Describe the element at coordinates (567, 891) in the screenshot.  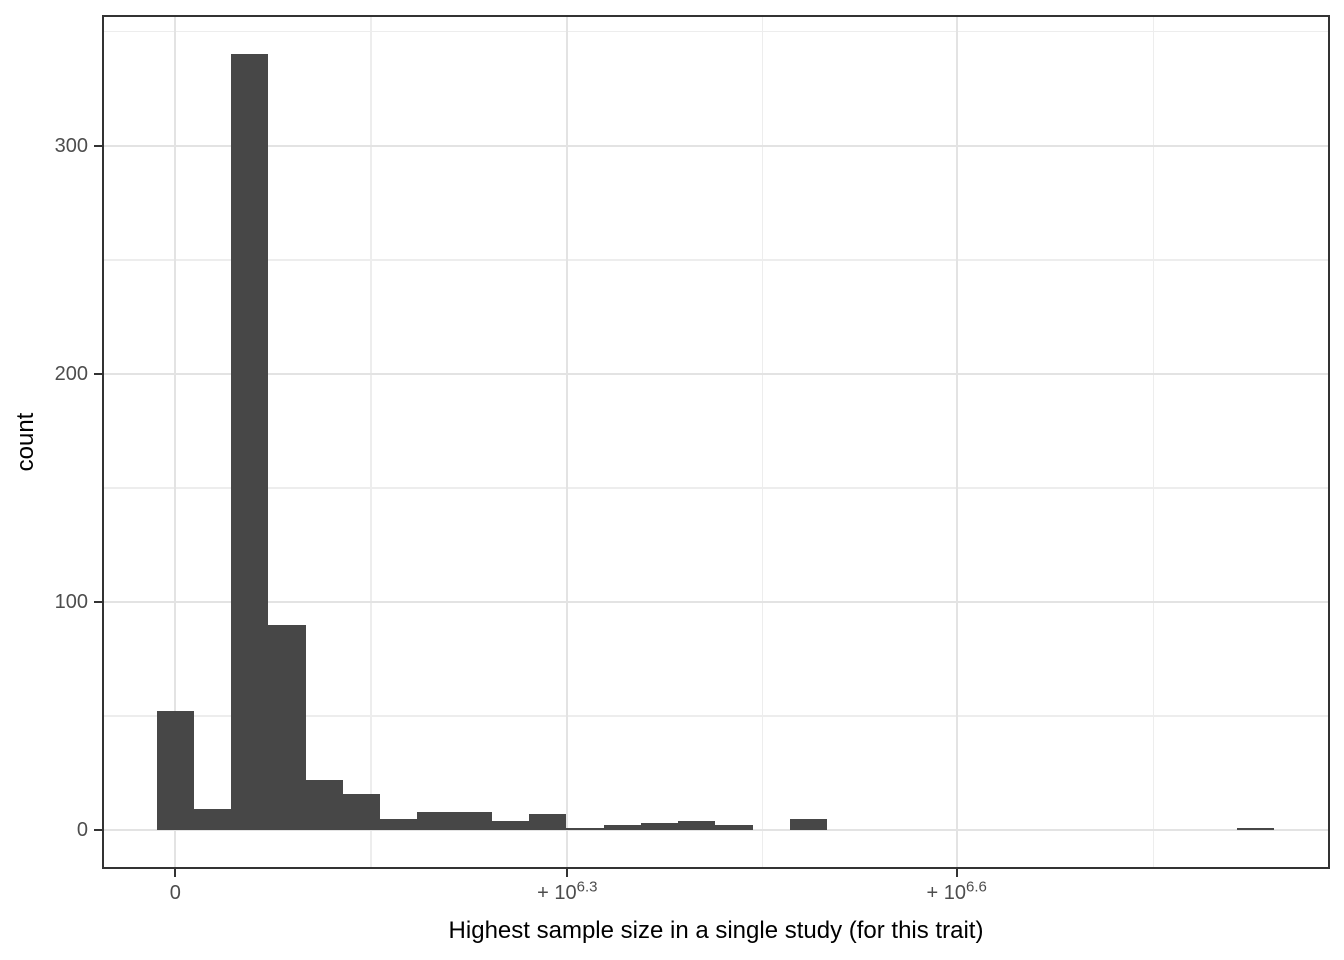
I see `x-tick-label: + 106.3` at that location.